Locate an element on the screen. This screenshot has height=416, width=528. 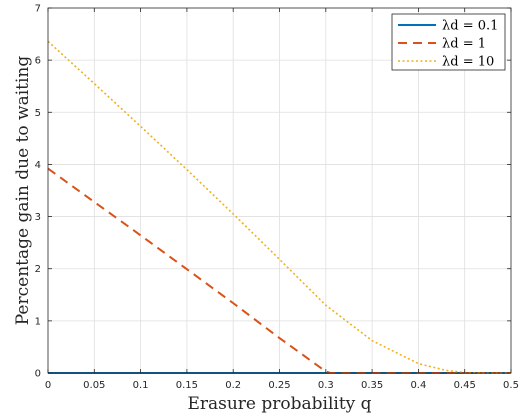
x-axis-label: Erasure probability q is located at coordinates (279, 404).